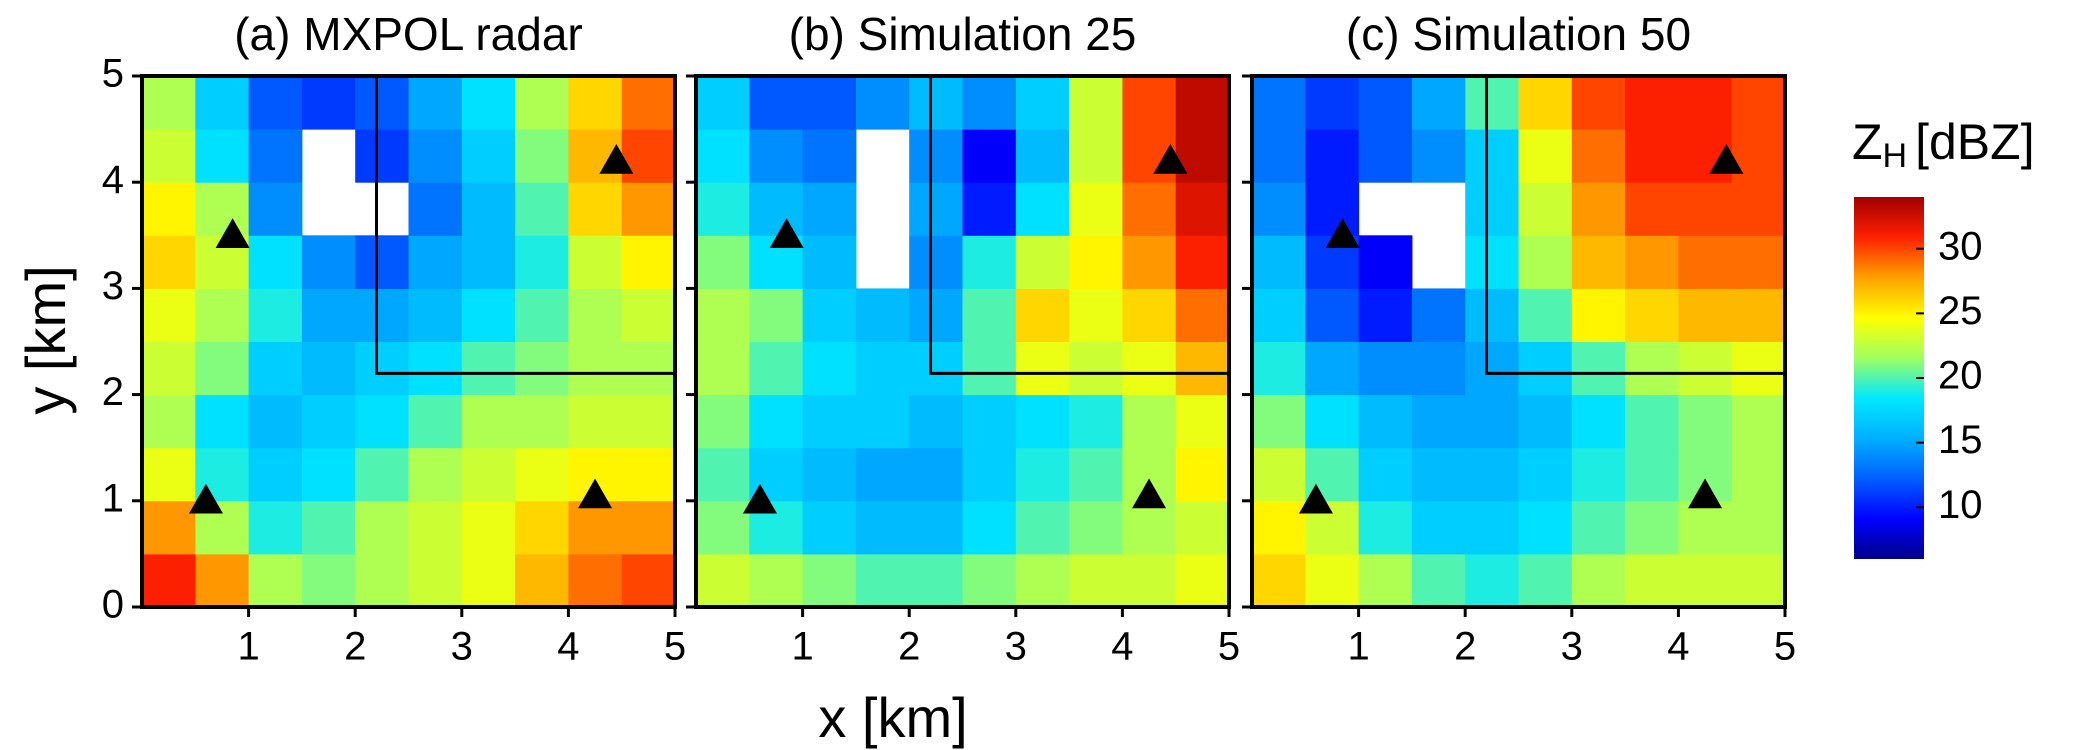 The image size is (2100, 750). I want to click on region-outline, so click(1635, 225).